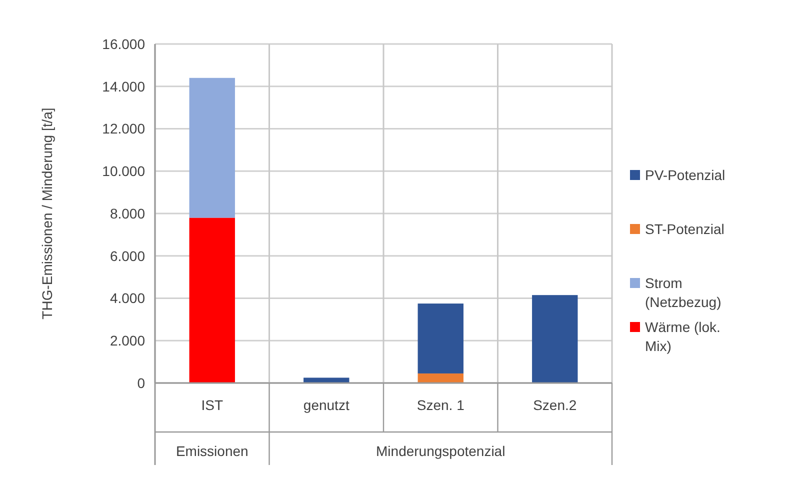  What do you see at coordinates (124, 44) in the screenshot?
I see `y-tick-label: 16.000` at bounding box center [124, 44].